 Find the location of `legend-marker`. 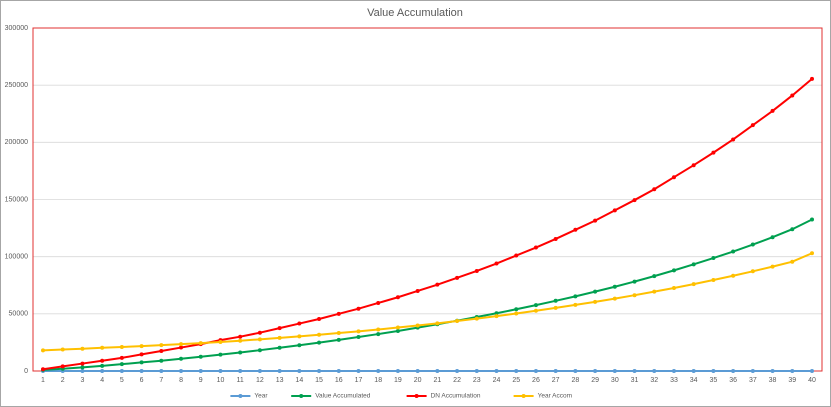

legend-marker is located at coordinates (240, 396).